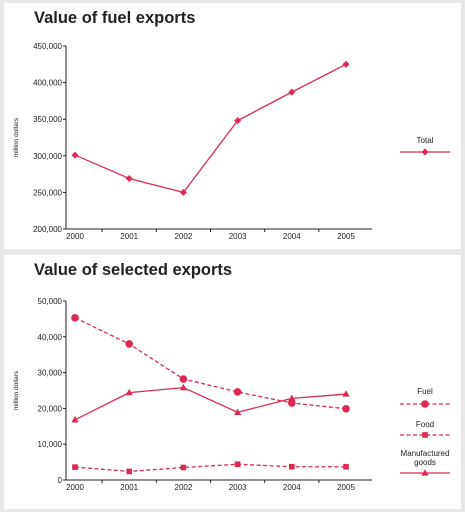  I want to click on y-tick-label: 300,000, so click(47, 156).